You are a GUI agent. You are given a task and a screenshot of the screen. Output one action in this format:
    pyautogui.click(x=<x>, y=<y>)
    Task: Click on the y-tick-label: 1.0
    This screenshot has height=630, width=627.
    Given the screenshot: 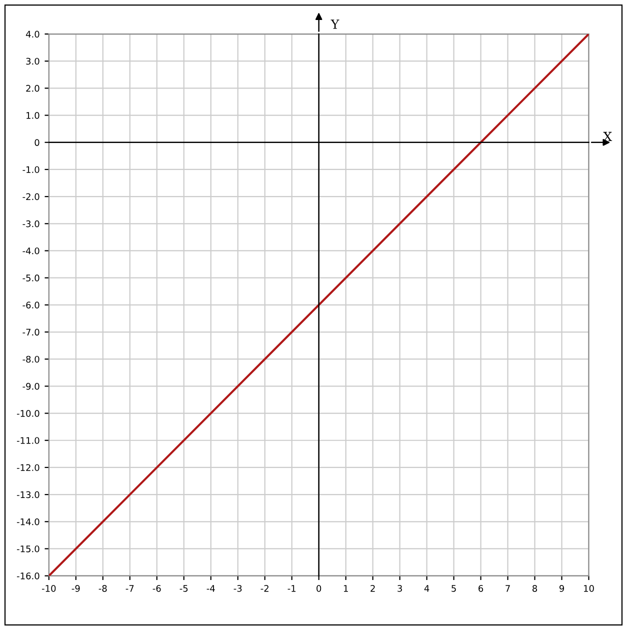 What is the action you would take?
    pyautogui.click(x=33, y=115)
    